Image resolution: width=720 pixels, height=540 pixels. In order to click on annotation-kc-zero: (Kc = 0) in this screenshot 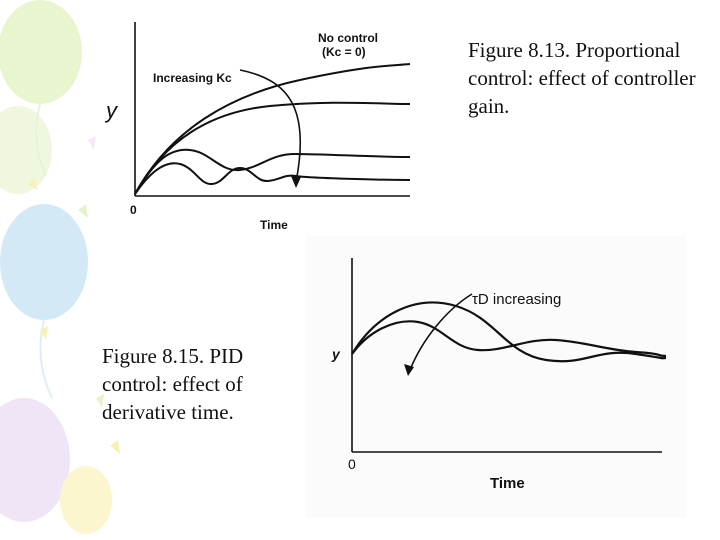, I will do `click(344, 52)`.